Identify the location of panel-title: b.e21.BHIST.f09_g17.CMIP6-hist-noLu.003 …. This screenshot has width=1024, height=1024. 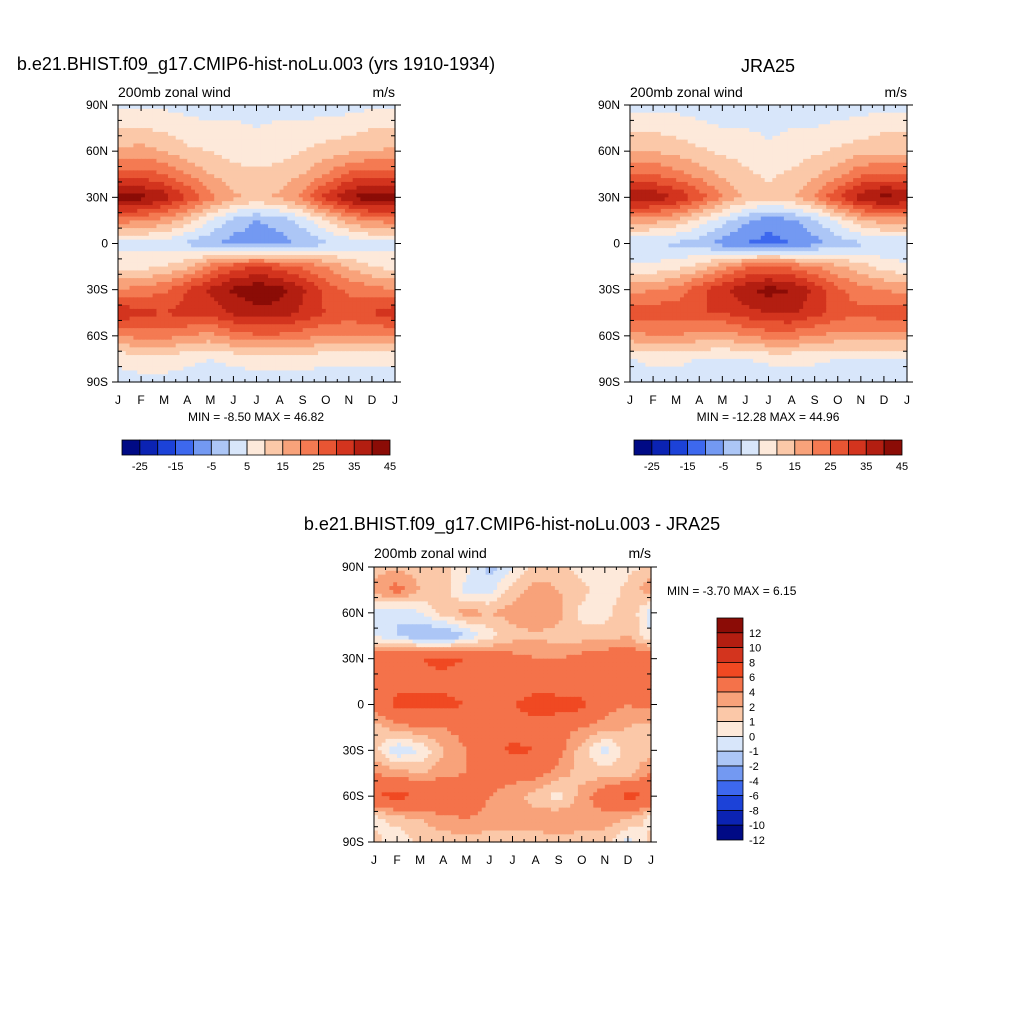
(256, 64).